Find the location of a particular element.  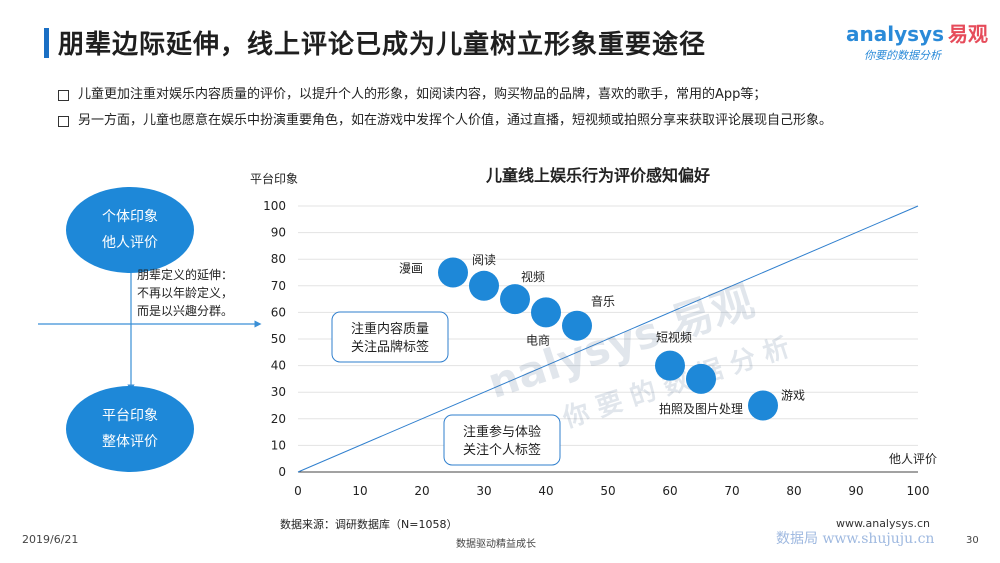

data-point-label: 拍照及图片处理 is located at coordinates (701, 408).